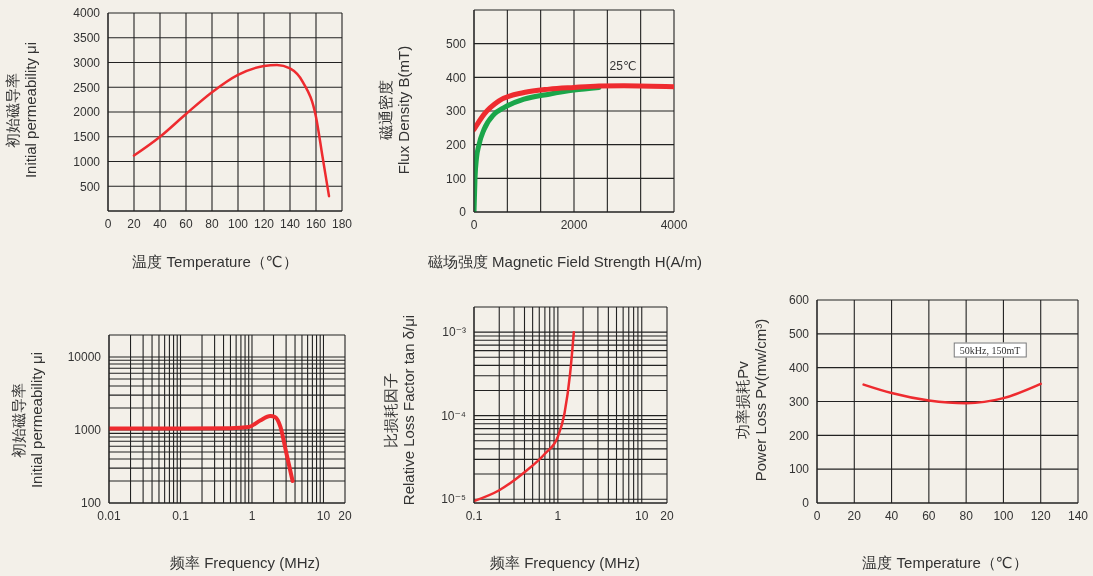  I want to click on y-axis-title: 功率损耗Pv Power Loss Pv(mw/cm³), so click(752, 400).